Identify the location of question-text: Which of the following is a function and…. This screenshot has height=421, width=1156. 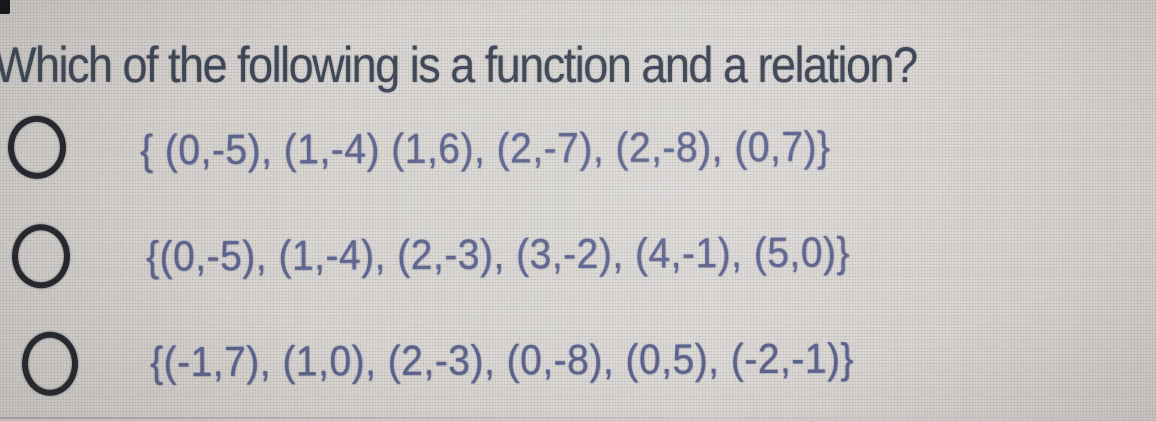
(459, 65).